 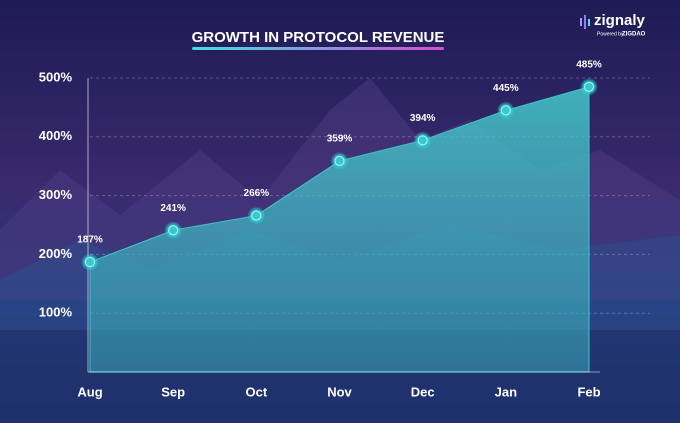 I want to click on chart-title: GROWTH IN PROTOCOL REVENUE, so click(x=318, y=37).